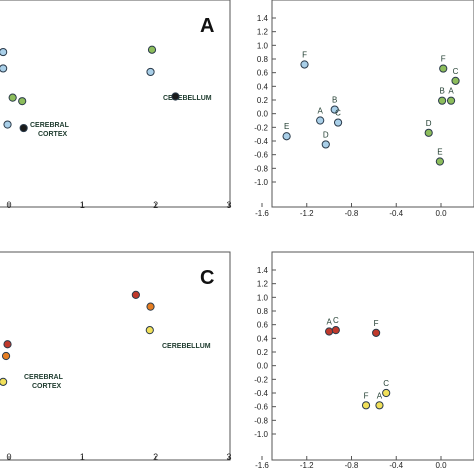 The height and width of the screenshot is (474, 474). I want to click on x-tick-label: -0.8, so click(352, 213).